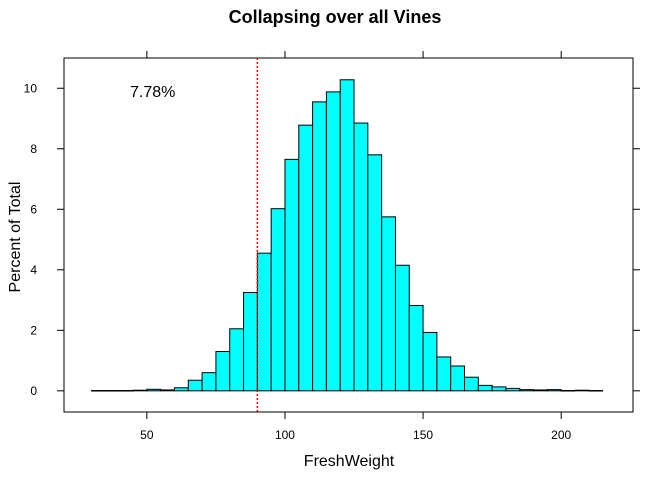  Describe the element at coordinates (33, 330) in the screenshot. I see `y-tick-label: 2` at that location.